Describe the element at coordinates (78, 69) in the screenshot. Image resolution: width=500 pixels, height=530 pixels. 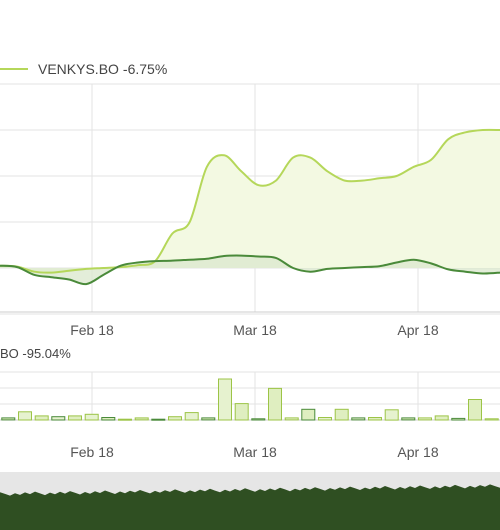
I see `legend-series-name: VENKYS.BO` at that location.